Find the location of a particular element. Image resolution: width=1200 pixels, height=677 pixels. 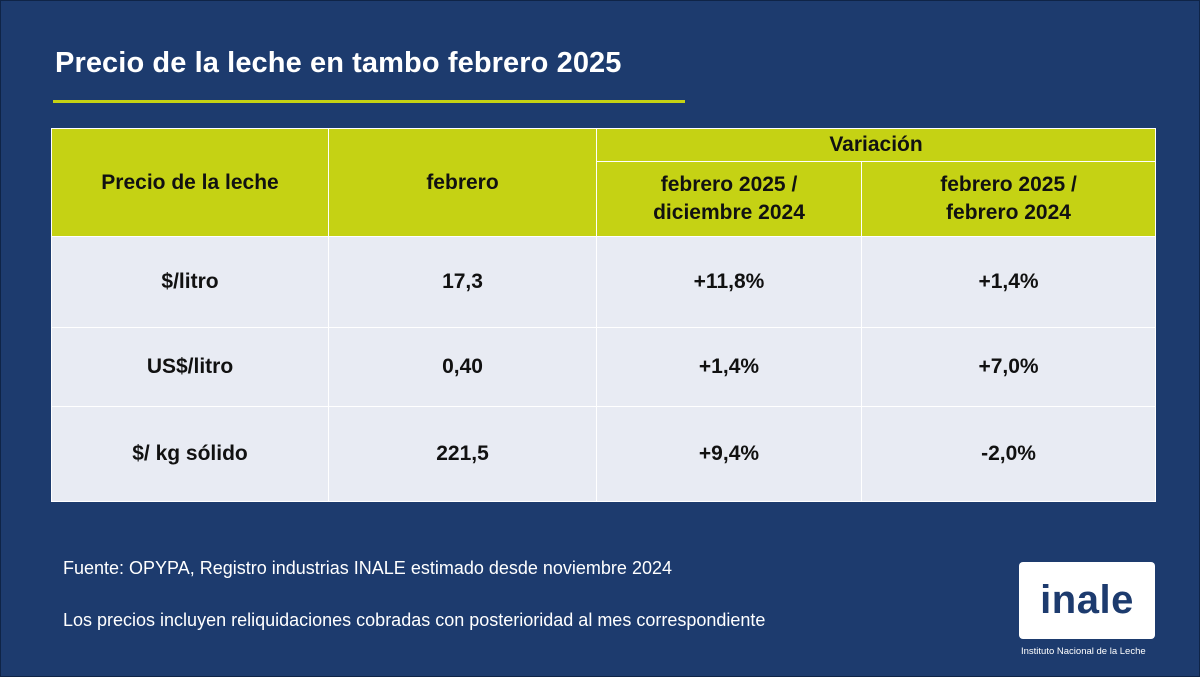

header-var-dec-line1: febrero 2025 / is located at coordinates (729, 184).